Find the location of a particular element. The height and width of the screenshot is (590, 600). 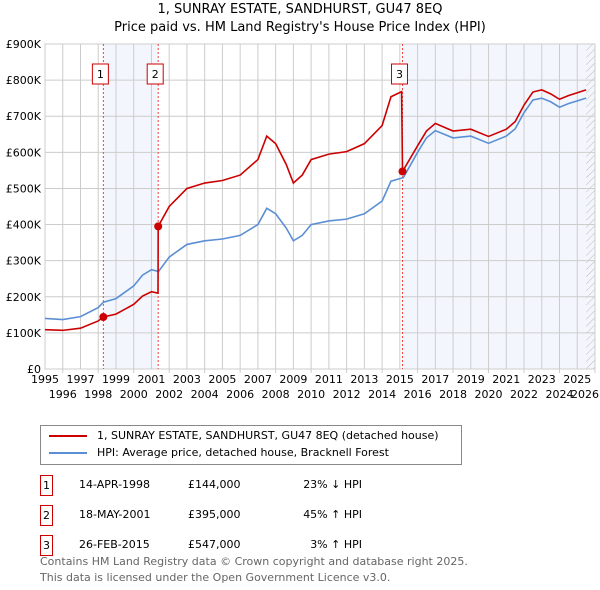

x-tick-label: 2008 is located at coordinates (276, 394).